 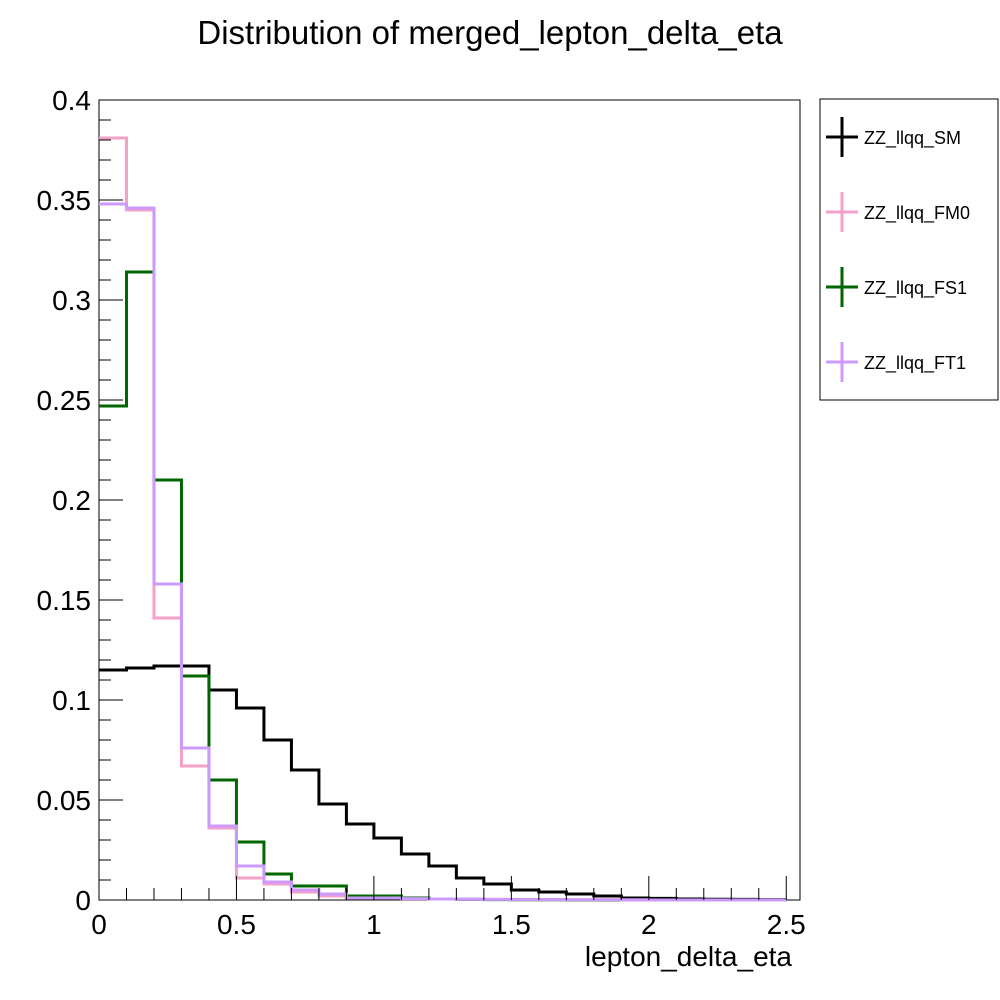 I want to click on y-tick-label: 0, so click(x=83, y=900).